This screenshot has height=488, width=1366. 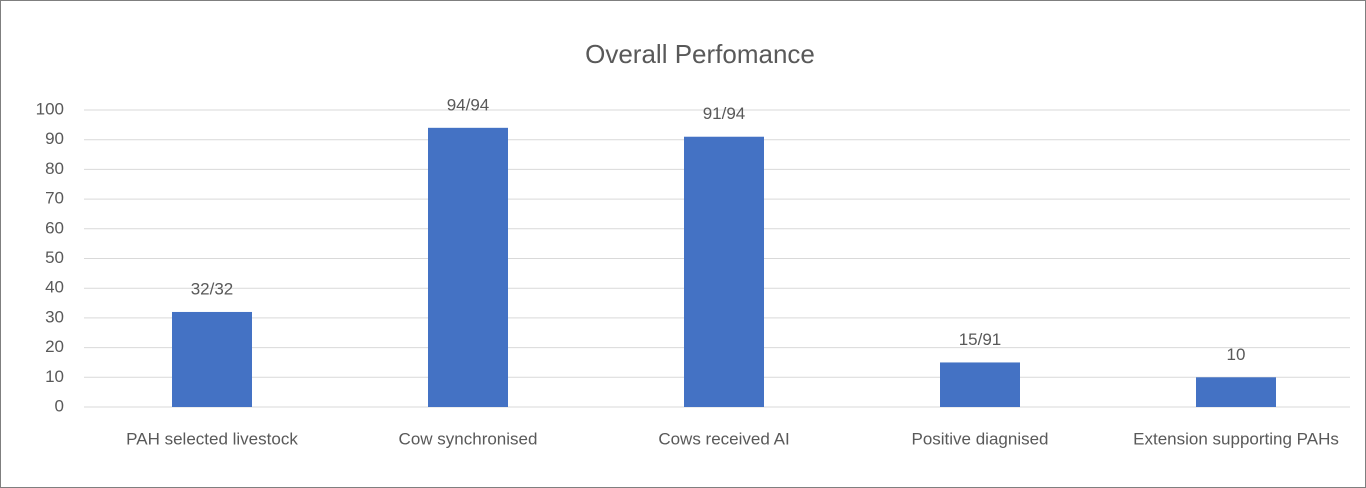 I want to click on y-tick-label: 20, so click(x=54, y=346).